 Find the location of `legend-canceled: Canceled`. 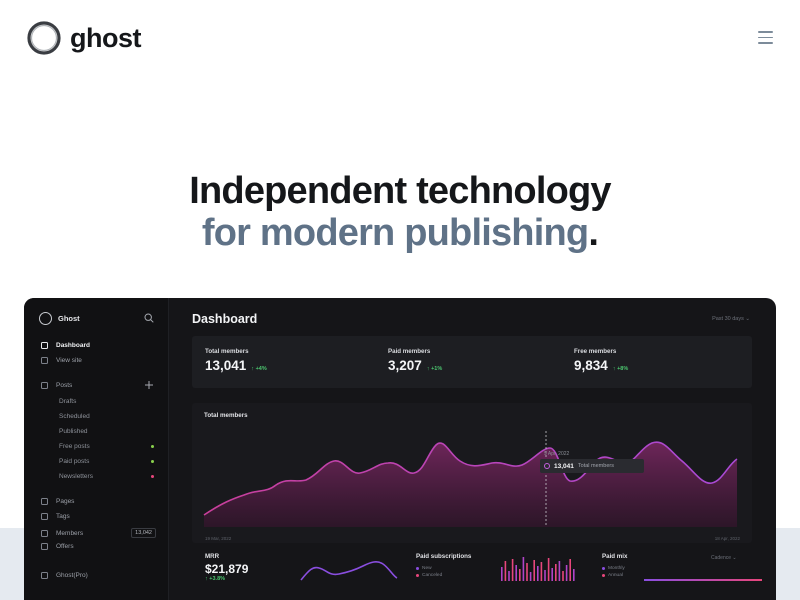

legend-canceled: Canceled is located at coordinates (443, 575).